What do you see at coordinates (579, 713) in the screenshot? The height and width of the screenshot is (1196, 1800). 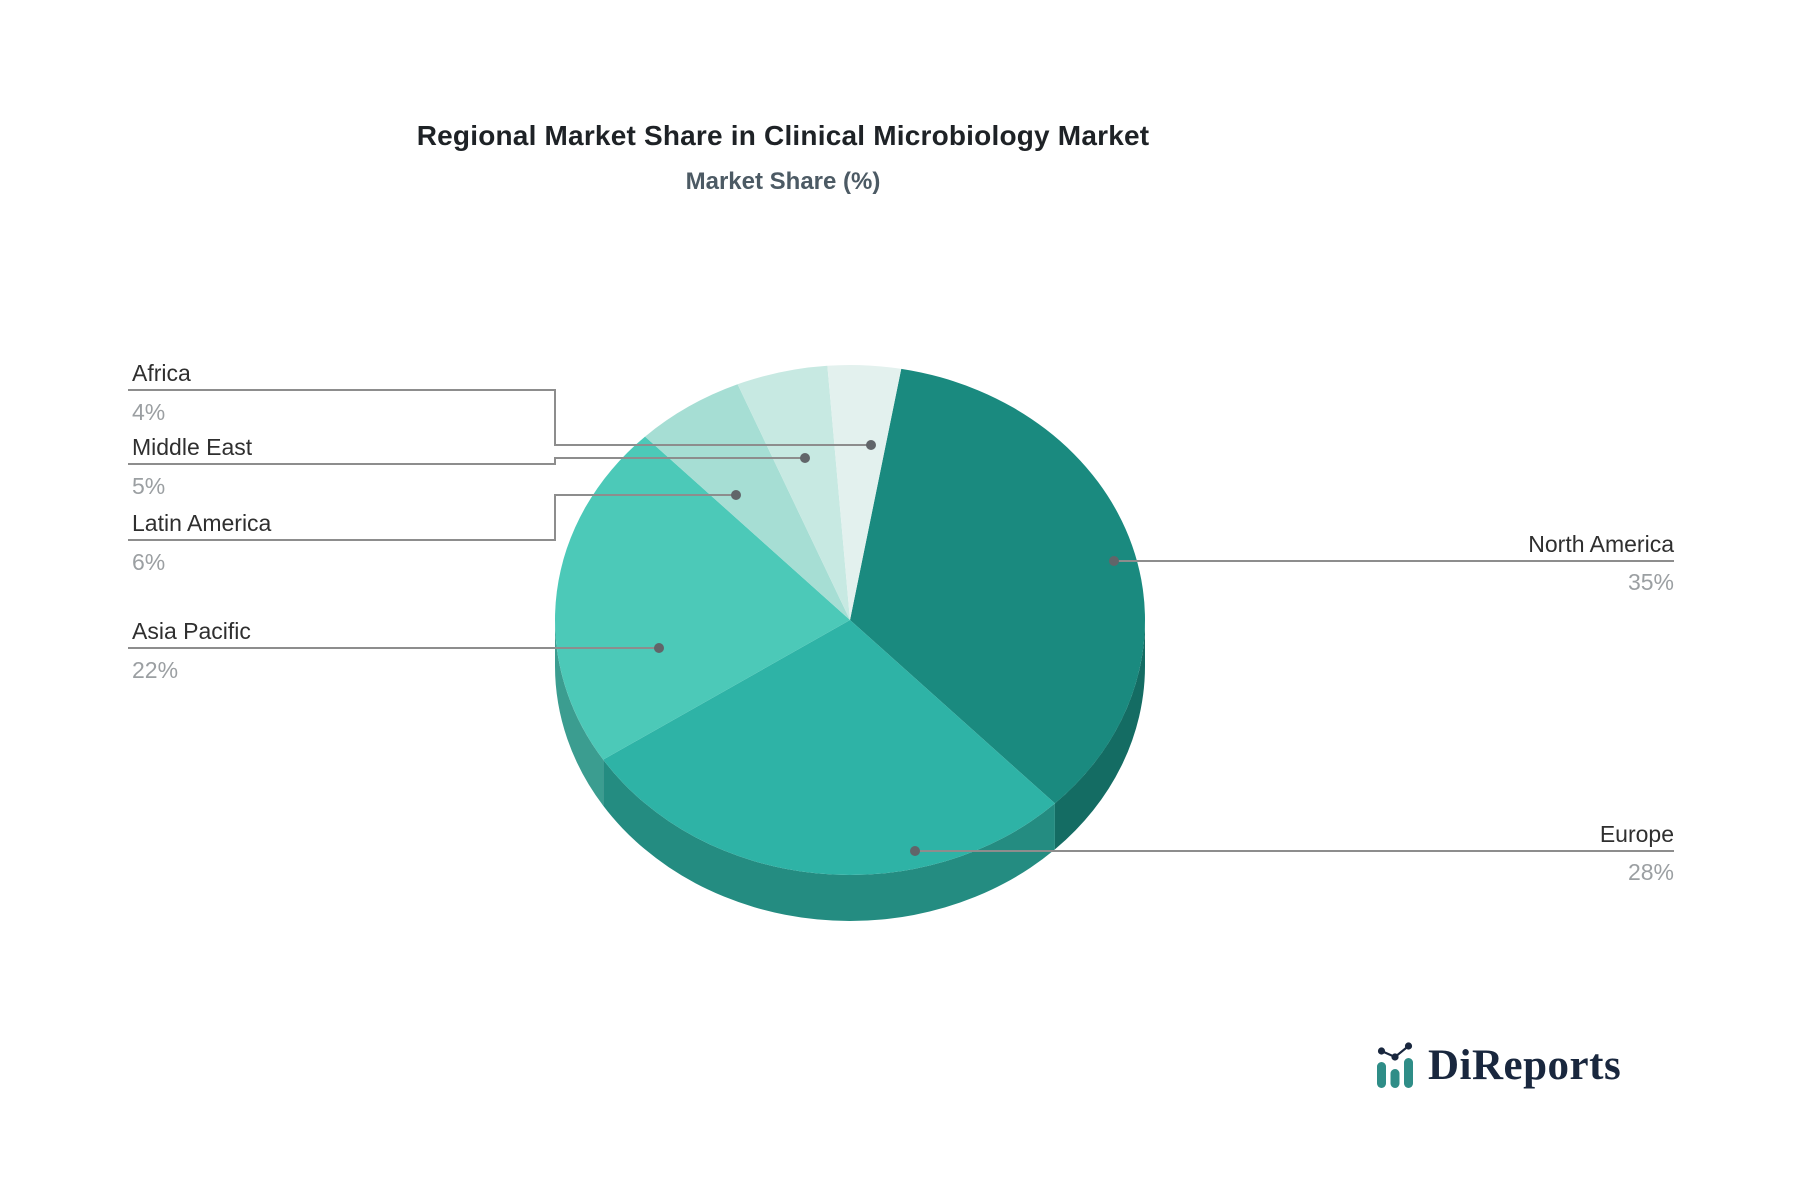 I see `pie-slice-side-asia-pacific` at bounding box center [579, 713].